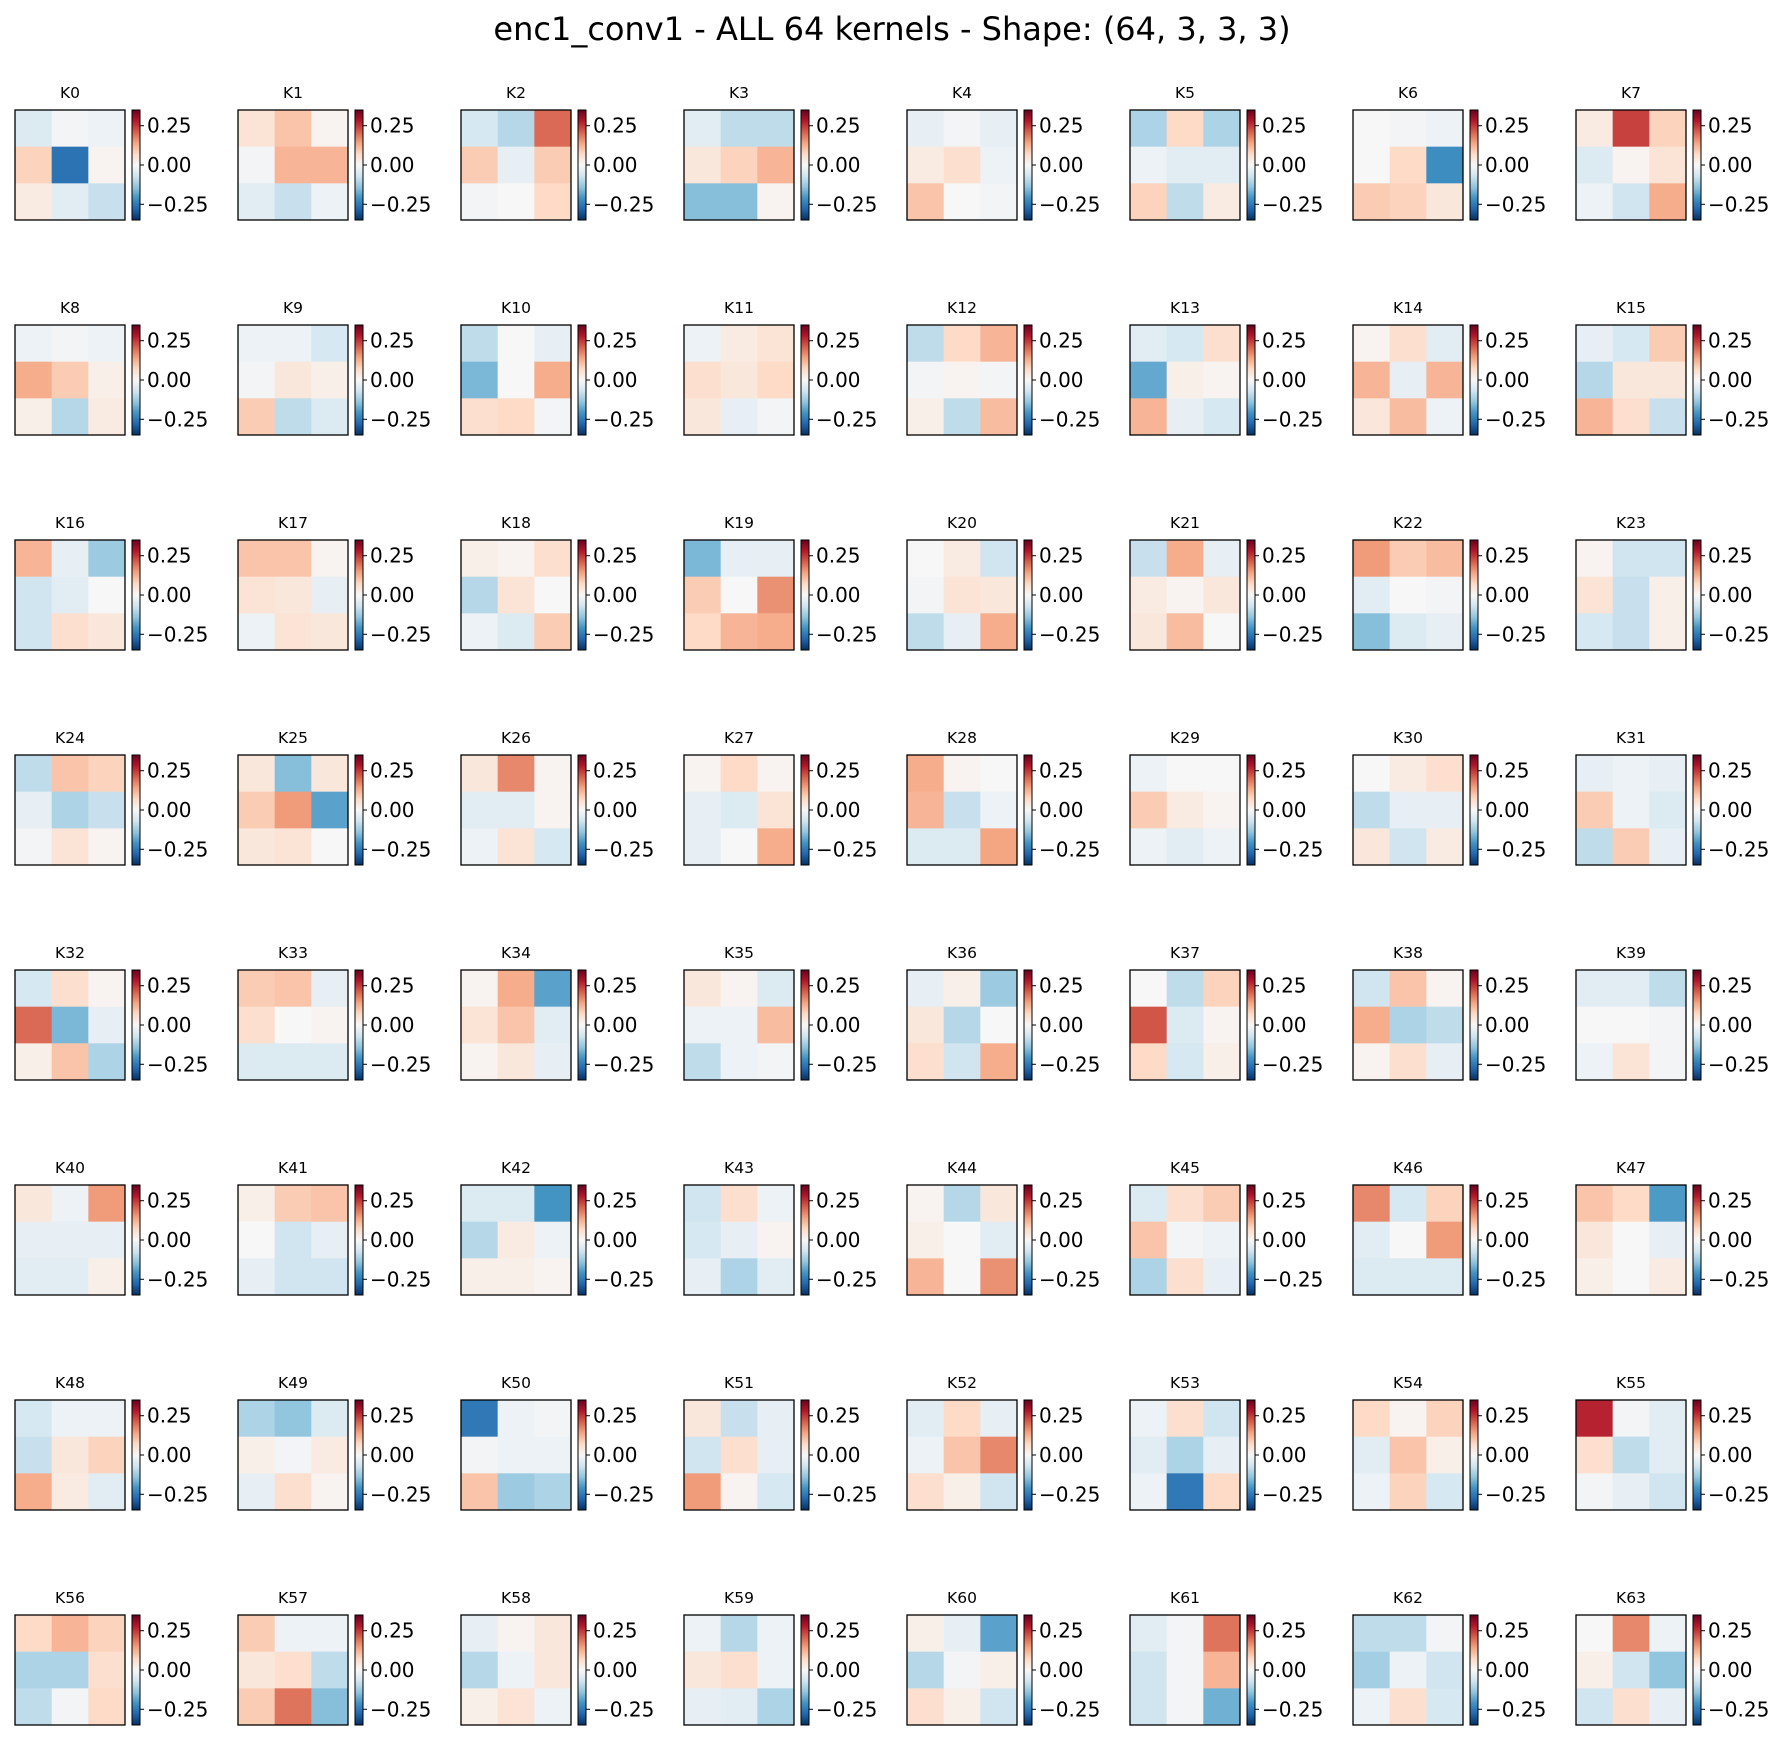 The width and height of the screenshot is (1785, 1739). I want to click on kernel-panel: K49 0.25 0.00 −0.25, so click(334, 1442).